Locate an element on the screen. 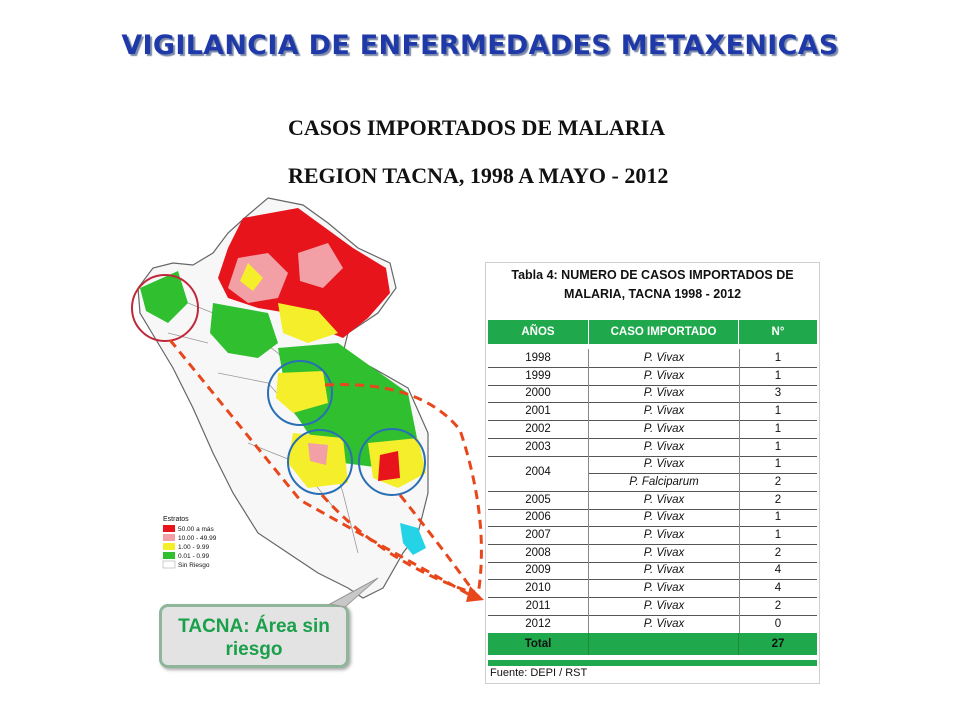  table-row: 1998 P. Vivax 1 is located at coordinates (652, 358).